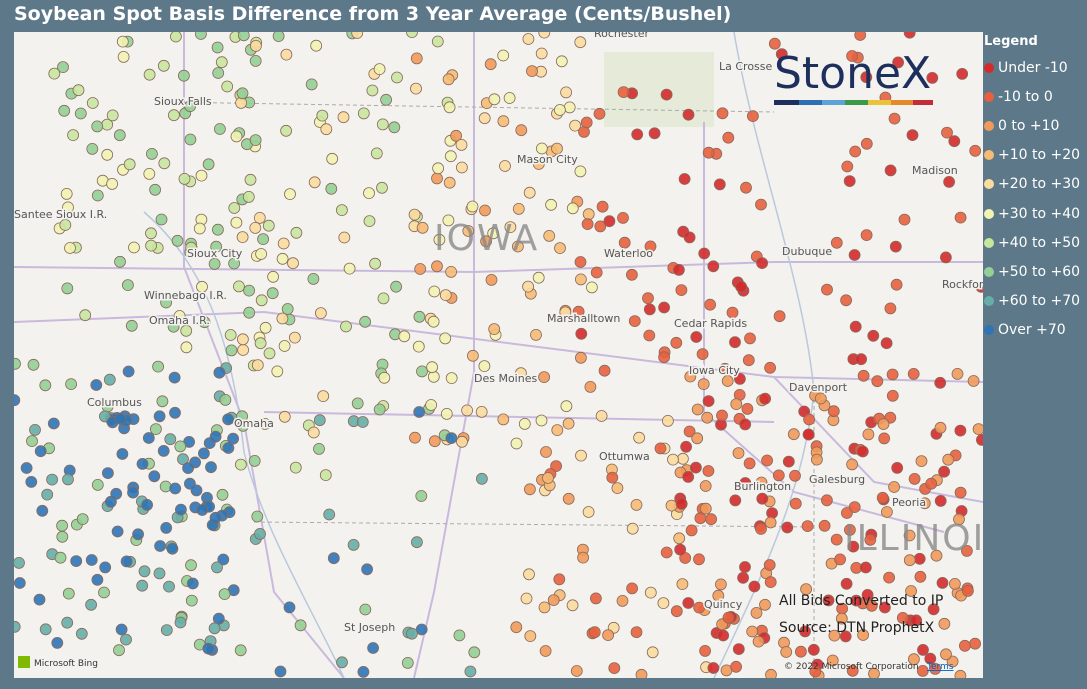 Image resolution: width=1087 pixels, height=689 pixels. What do you see at coordinates (940, 667) in the screenshot?
I see `terms-link: Terms` at bounding box center [940, 667].